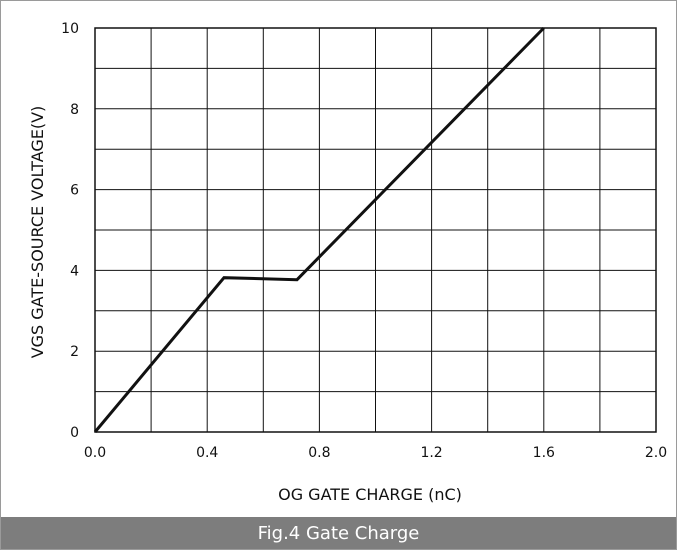  Describe the element at coordinates (74, 110) in the screenshot. I see `y-tick-label: 8` at that location.